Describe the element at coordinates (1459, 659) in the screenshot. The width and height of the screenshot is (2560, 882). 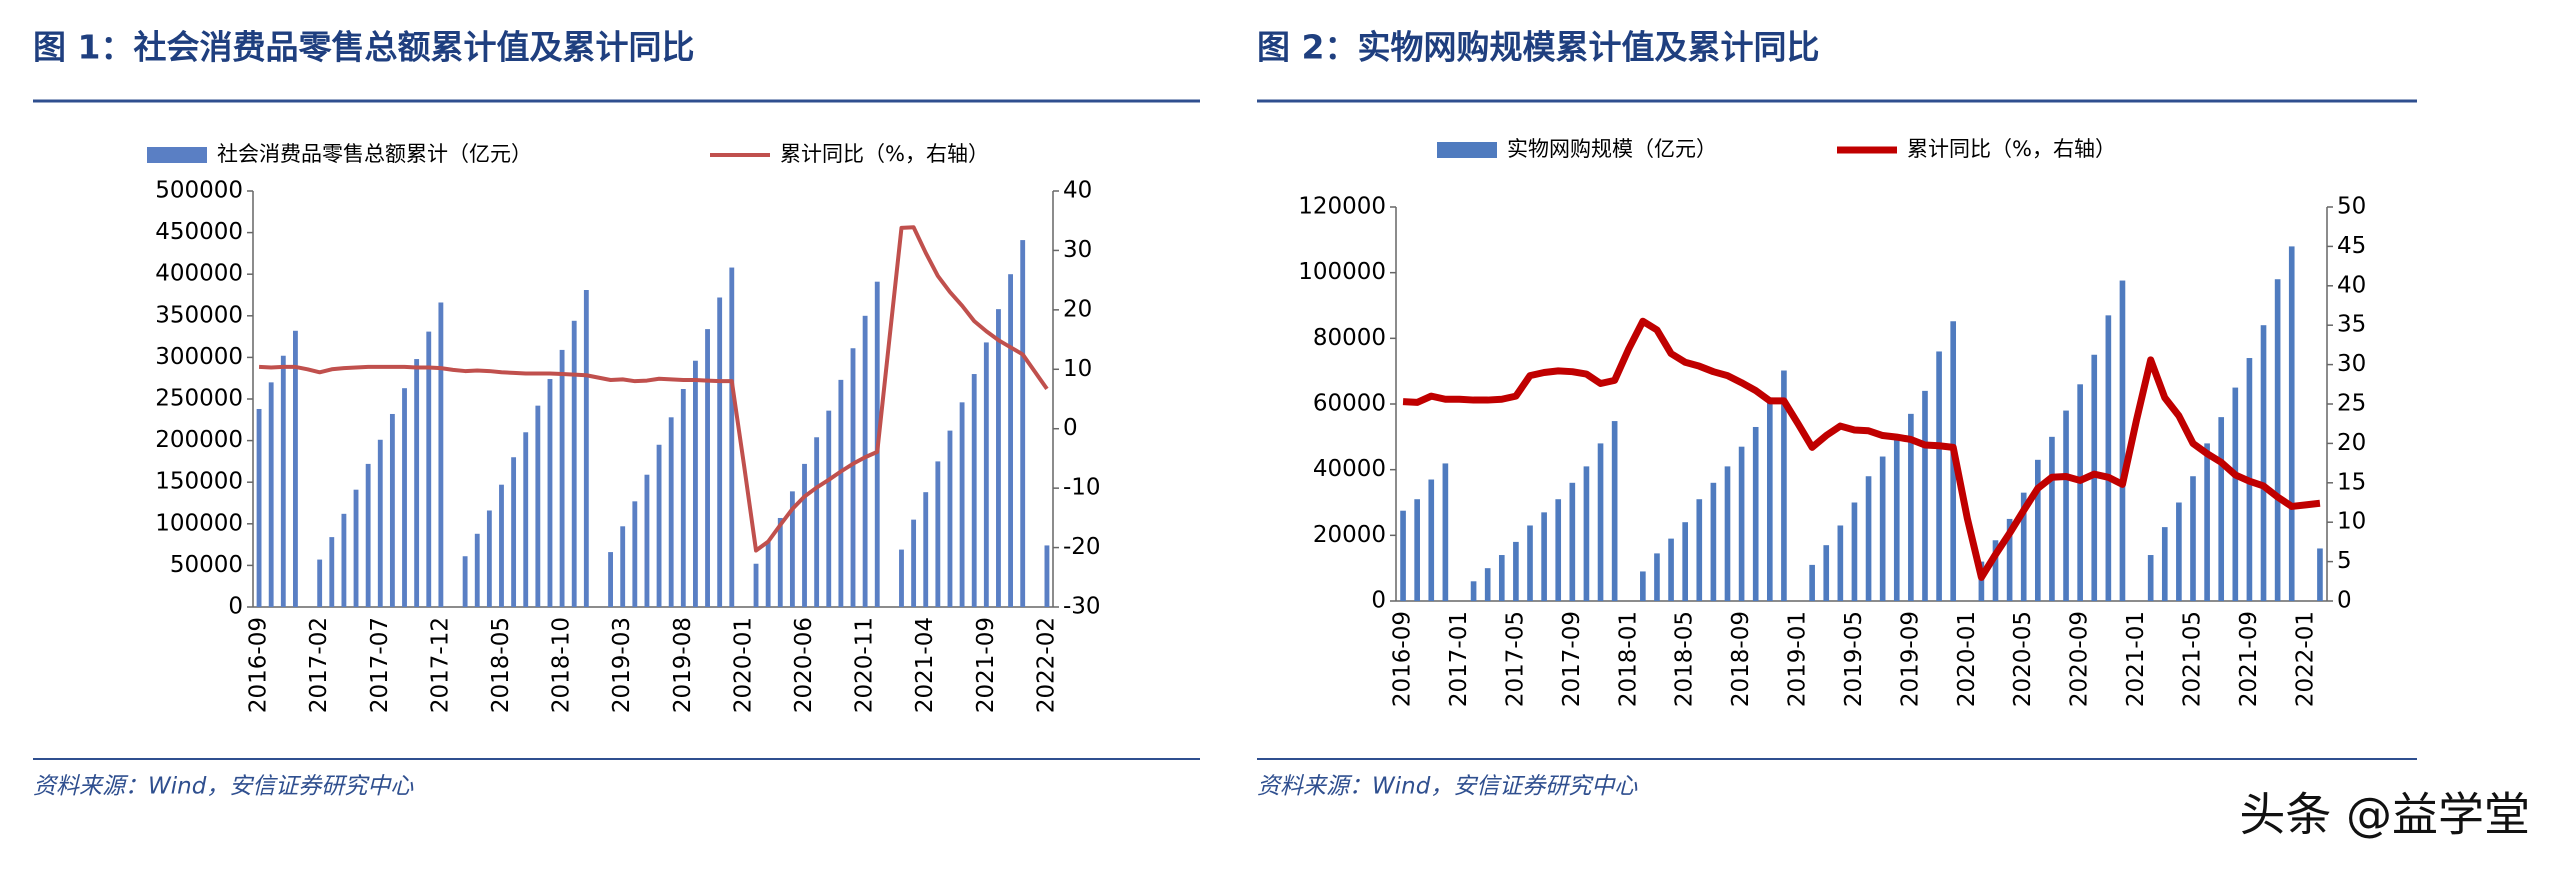
I see `x-tick-label: 2017-01` at that location.